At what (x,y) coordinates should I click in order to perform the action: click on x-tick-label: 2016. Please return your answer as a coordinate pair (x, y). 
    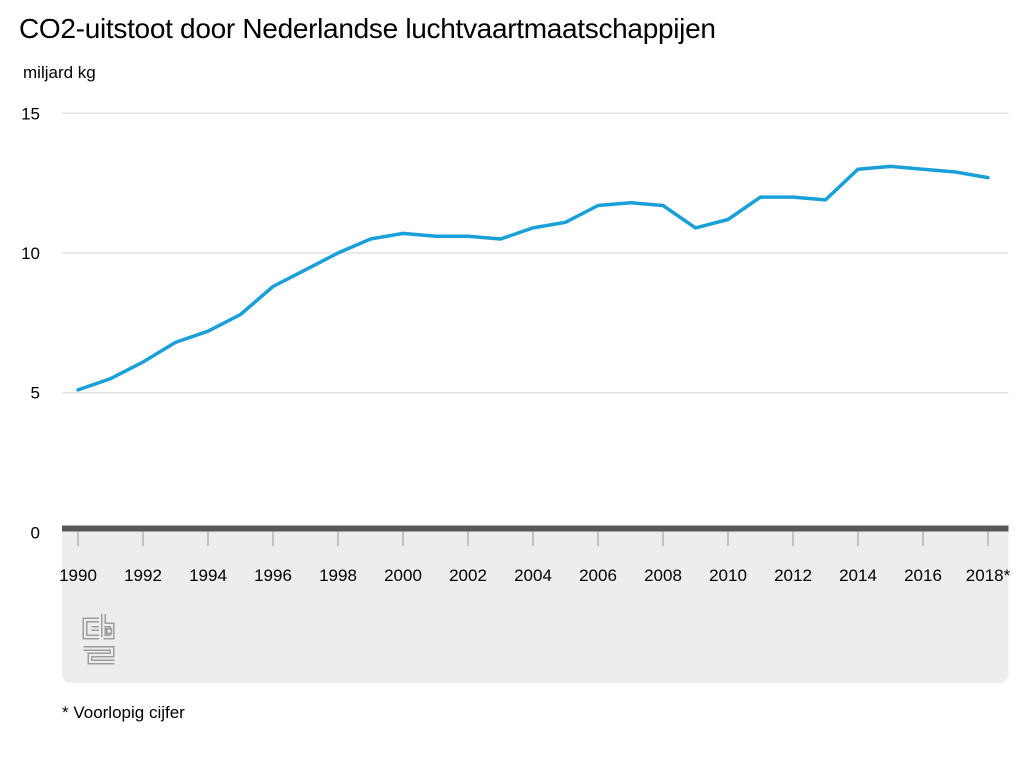
    Looking at the image, I should click on (923, 575).